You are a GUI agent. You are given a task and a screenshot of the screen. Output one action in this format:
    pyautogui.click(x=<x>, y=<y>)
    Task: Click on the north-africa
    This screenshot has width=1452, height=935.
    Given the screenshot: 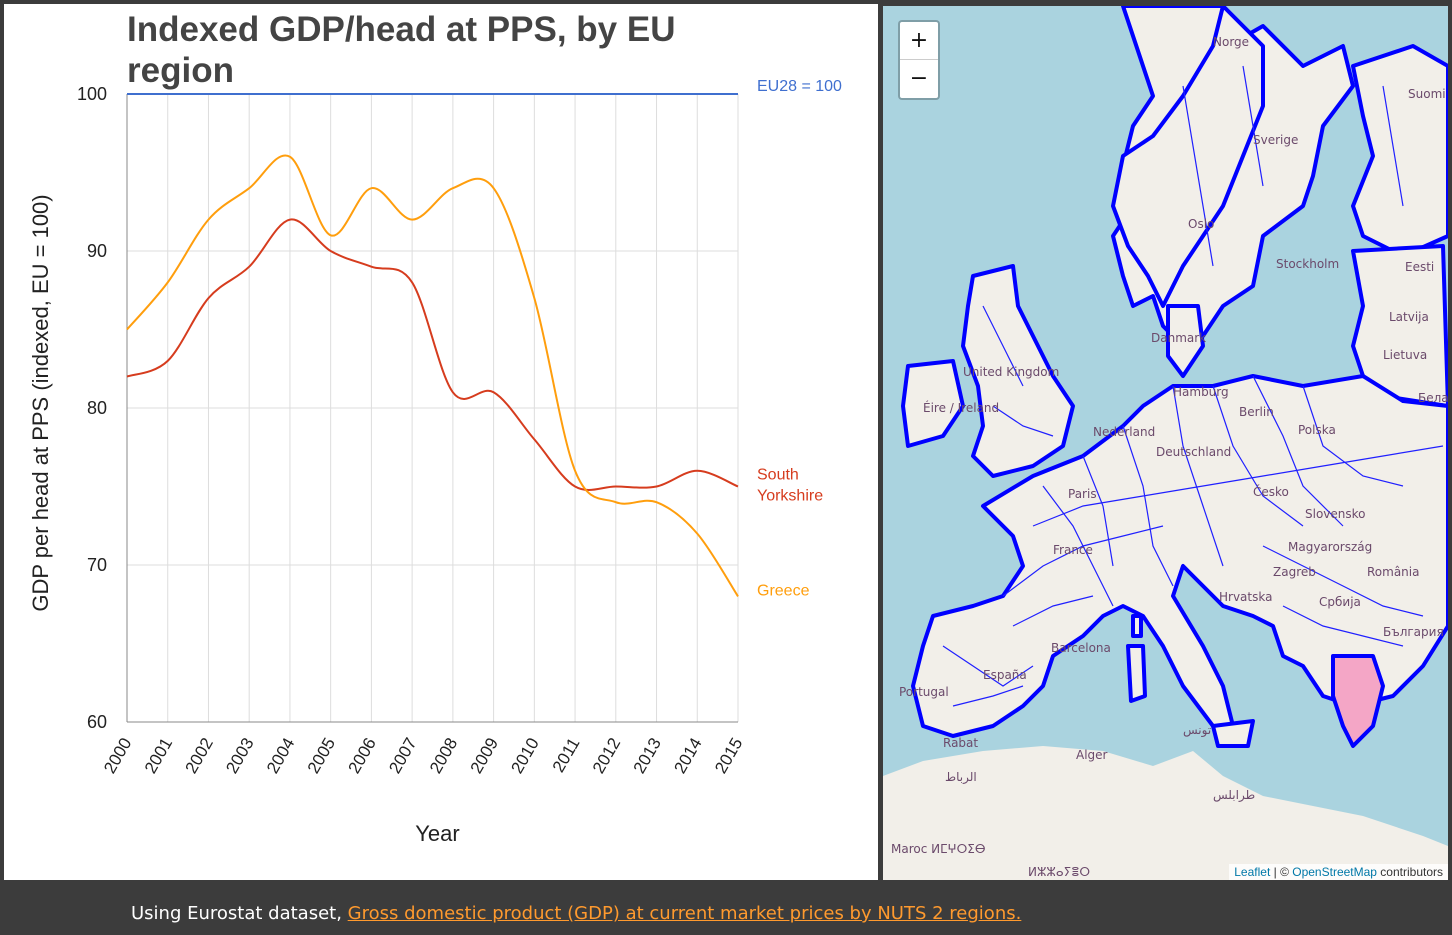 What is the action you would take?
    pyautogui.click(x=1165, y=813)
    